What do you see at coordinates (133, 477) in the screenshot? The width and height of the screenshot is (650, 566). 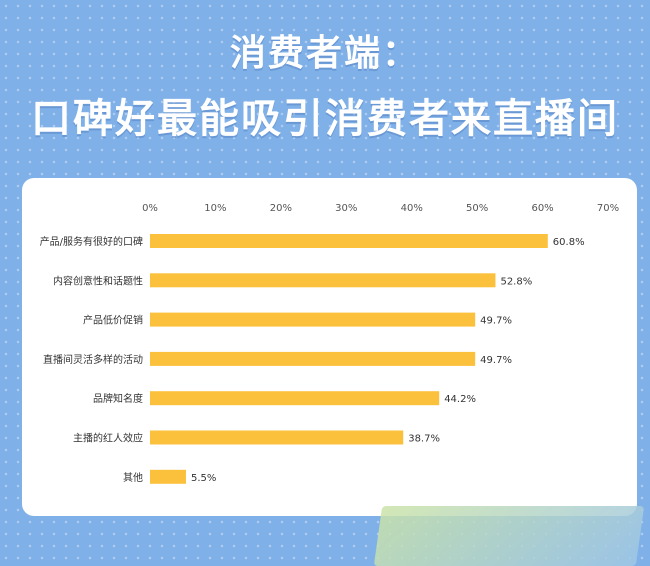 I see `category-label: 其他` at bounding box center [133, 477].